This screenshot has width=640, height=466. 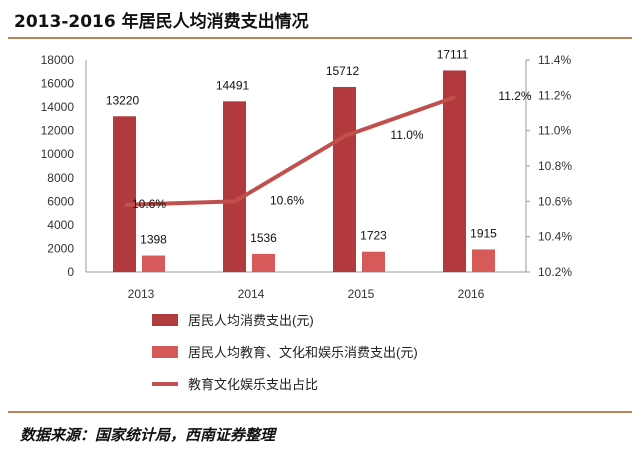 What do you see at coordinates (361, 294) in the screenshot?
I see `x-tick-label: 2015` at bounding box center [361, 294].